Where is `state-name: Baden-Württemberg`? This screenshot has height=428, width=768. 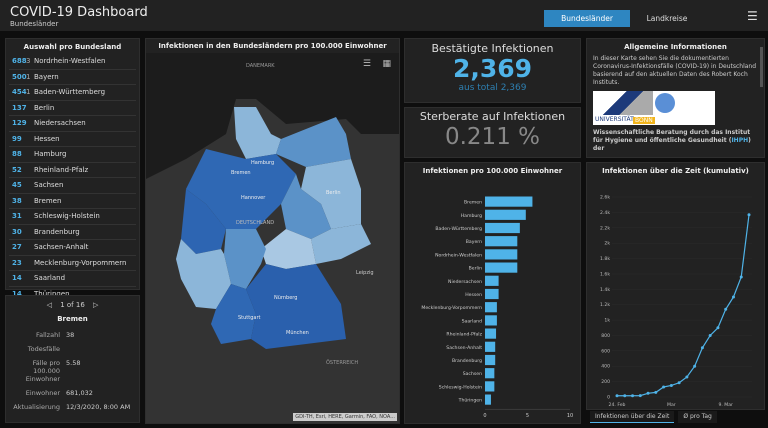 state-name: Baden-Württemberg is located at coordinates (70, 92).